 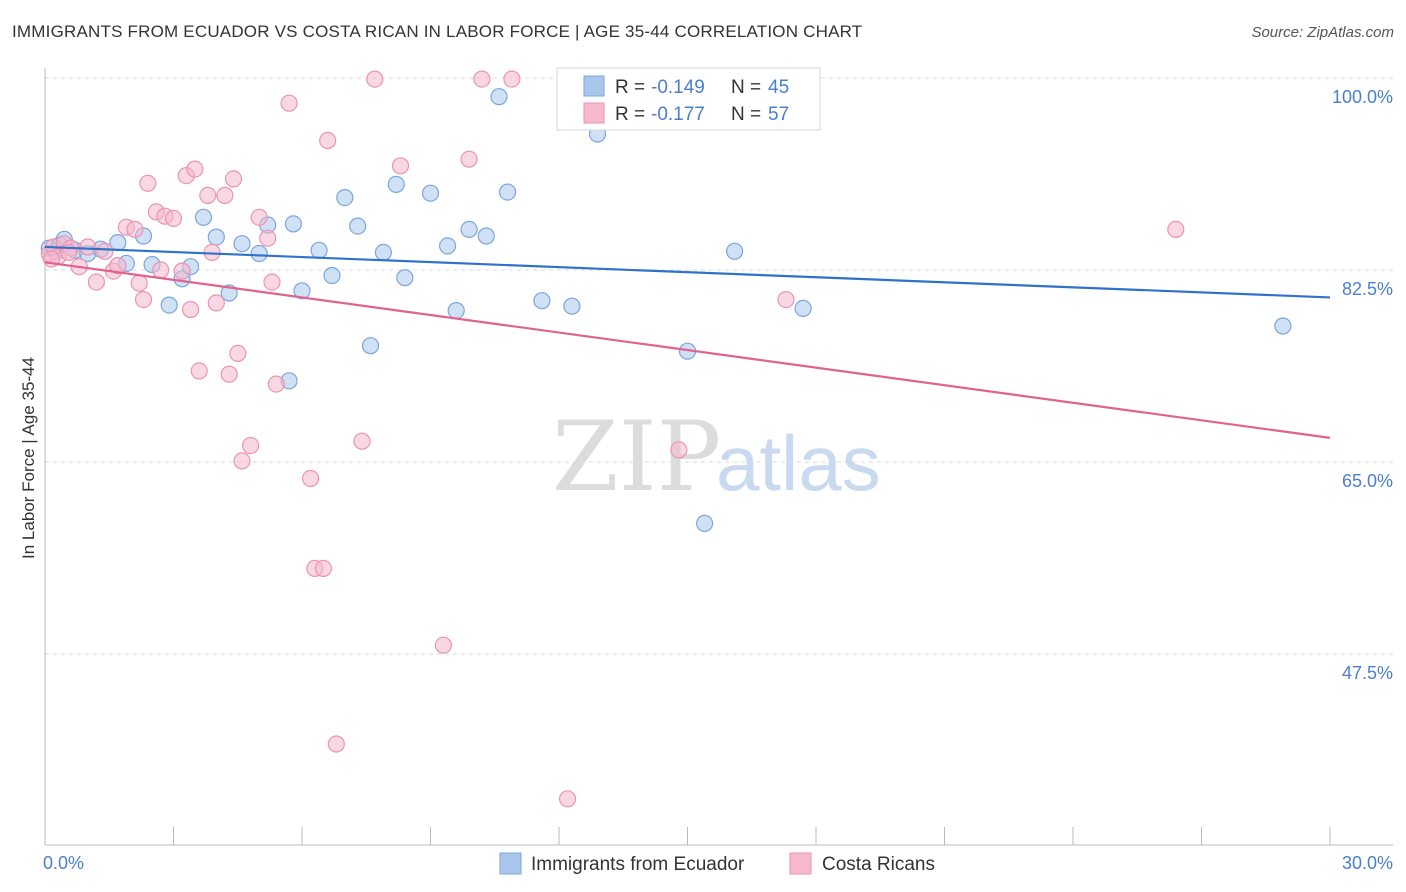 I want to click on series-legend-swatch-blue, so click(x=510, y=863).